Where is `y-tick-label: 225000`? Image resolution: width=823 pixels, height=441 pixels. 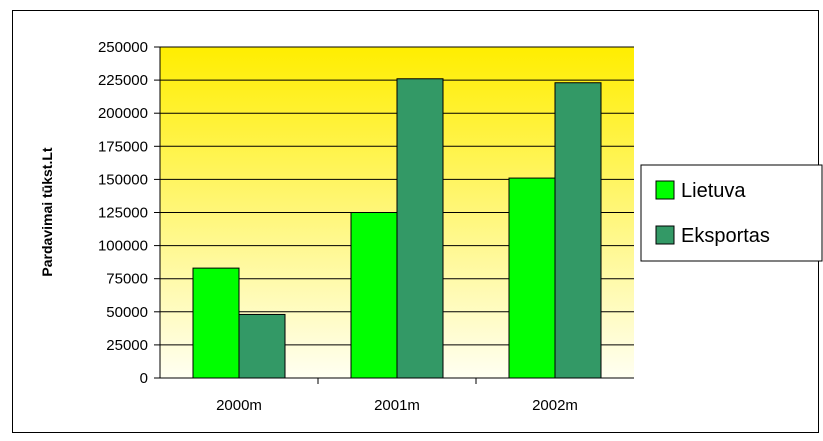
y-tick-label: 225000 is located at coordinates (123, 80).